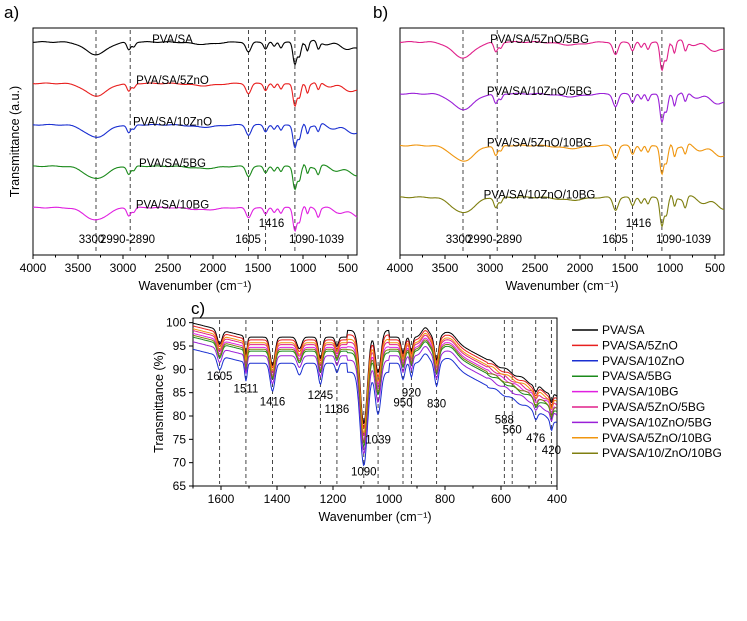 The height and width of the screenshot is (621, 747). Describe the element at coordinates (402, 404) in the screenshot. I see `peak-label: 950` at that location.